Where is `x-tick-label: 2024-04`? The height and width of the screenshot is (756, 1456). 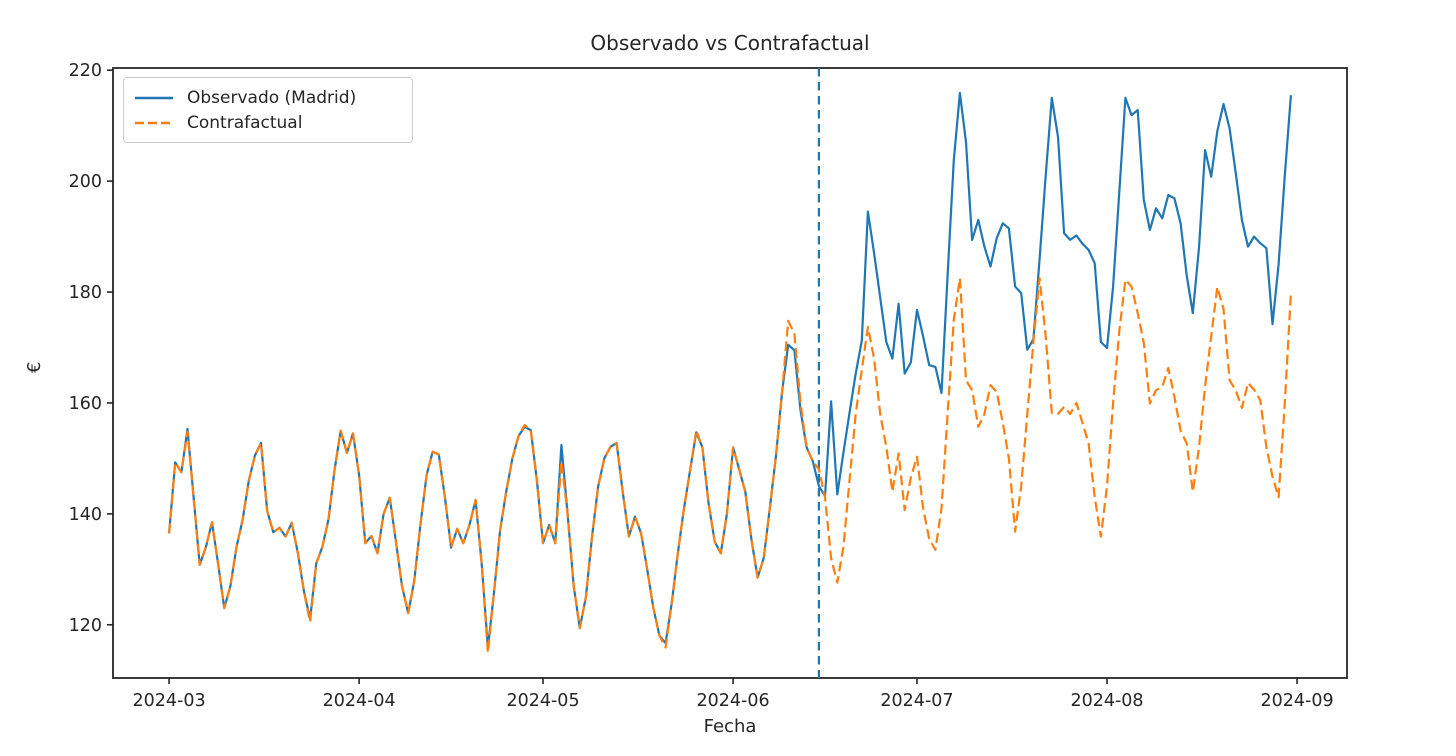 x-tick-label: 2024-04 is located at coordinates (359, 701).